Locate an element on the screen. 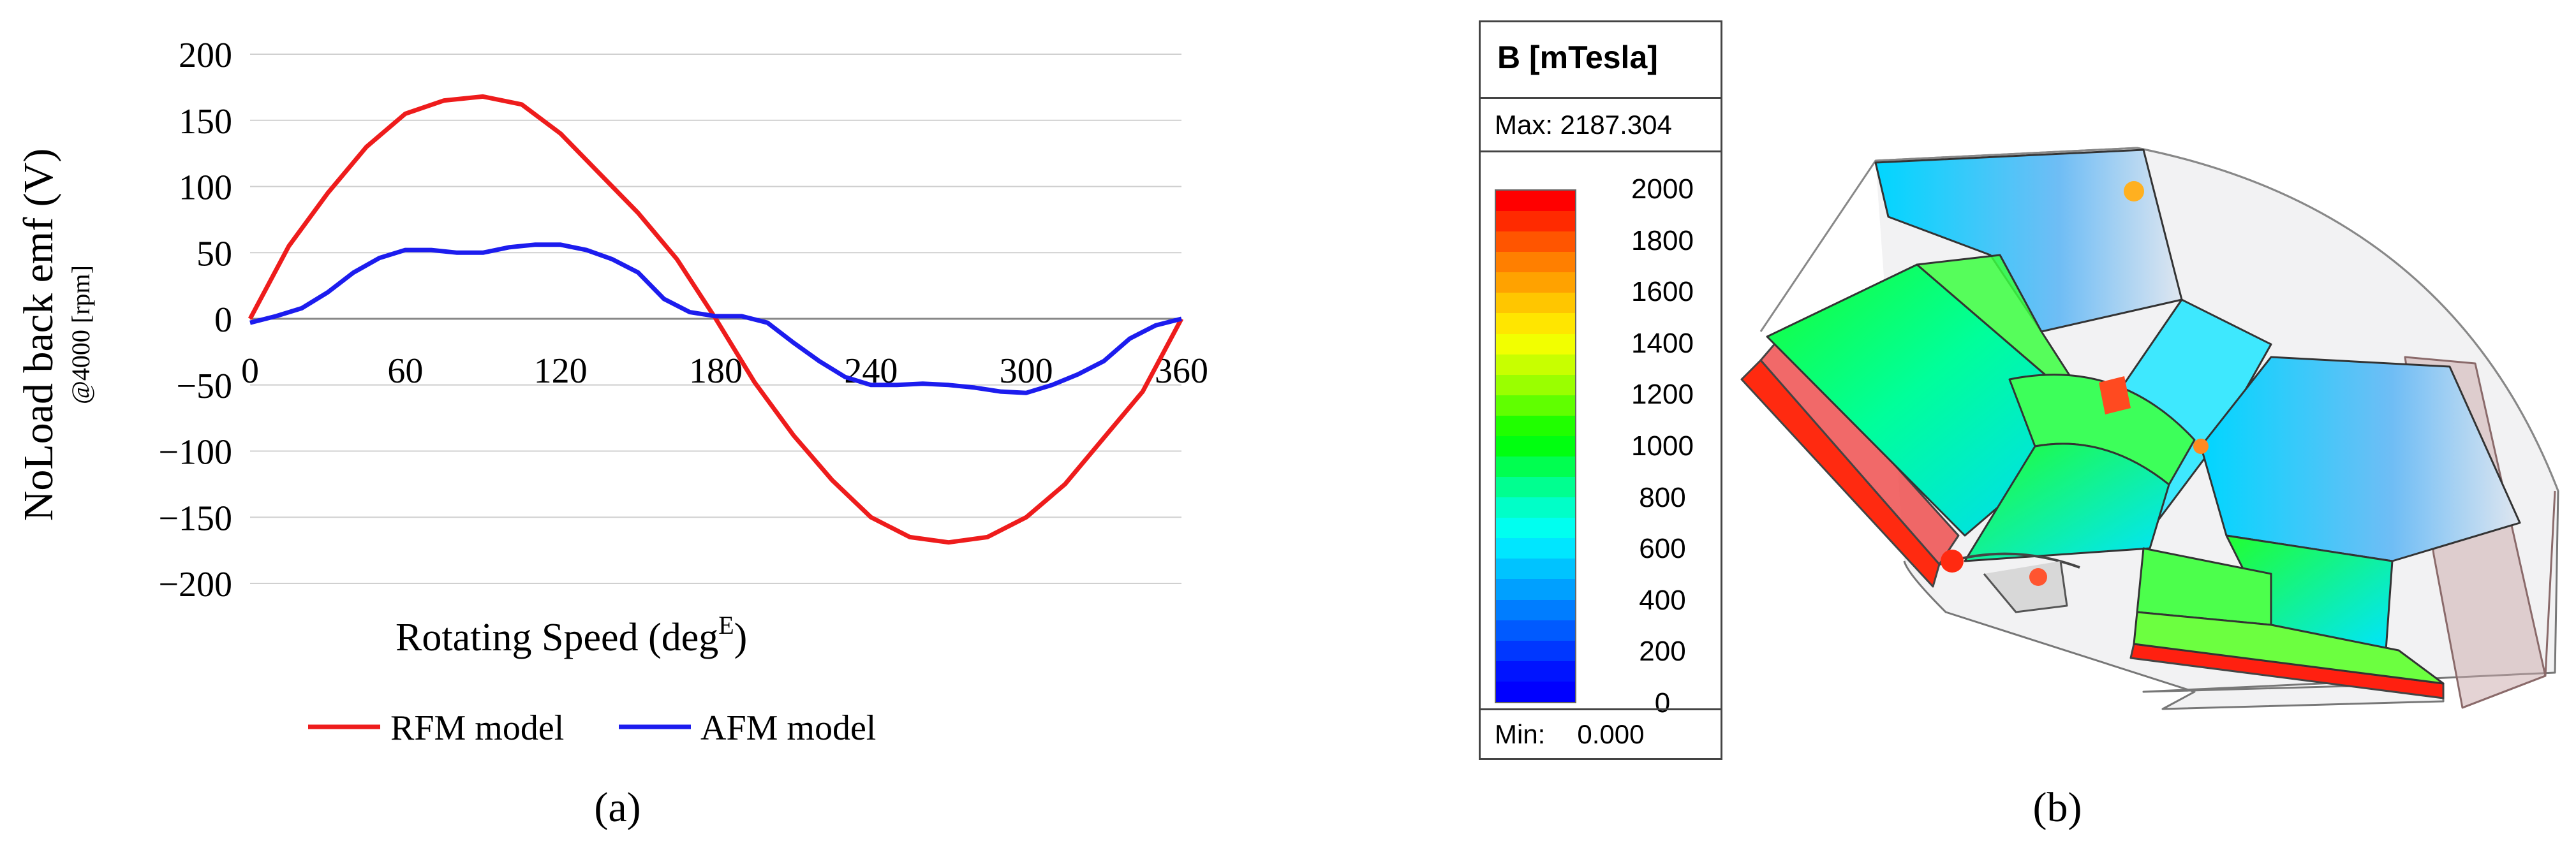 The image size is (2576, 855). colorbar-tick-label: 200 is located at coordinates (1662, 652).